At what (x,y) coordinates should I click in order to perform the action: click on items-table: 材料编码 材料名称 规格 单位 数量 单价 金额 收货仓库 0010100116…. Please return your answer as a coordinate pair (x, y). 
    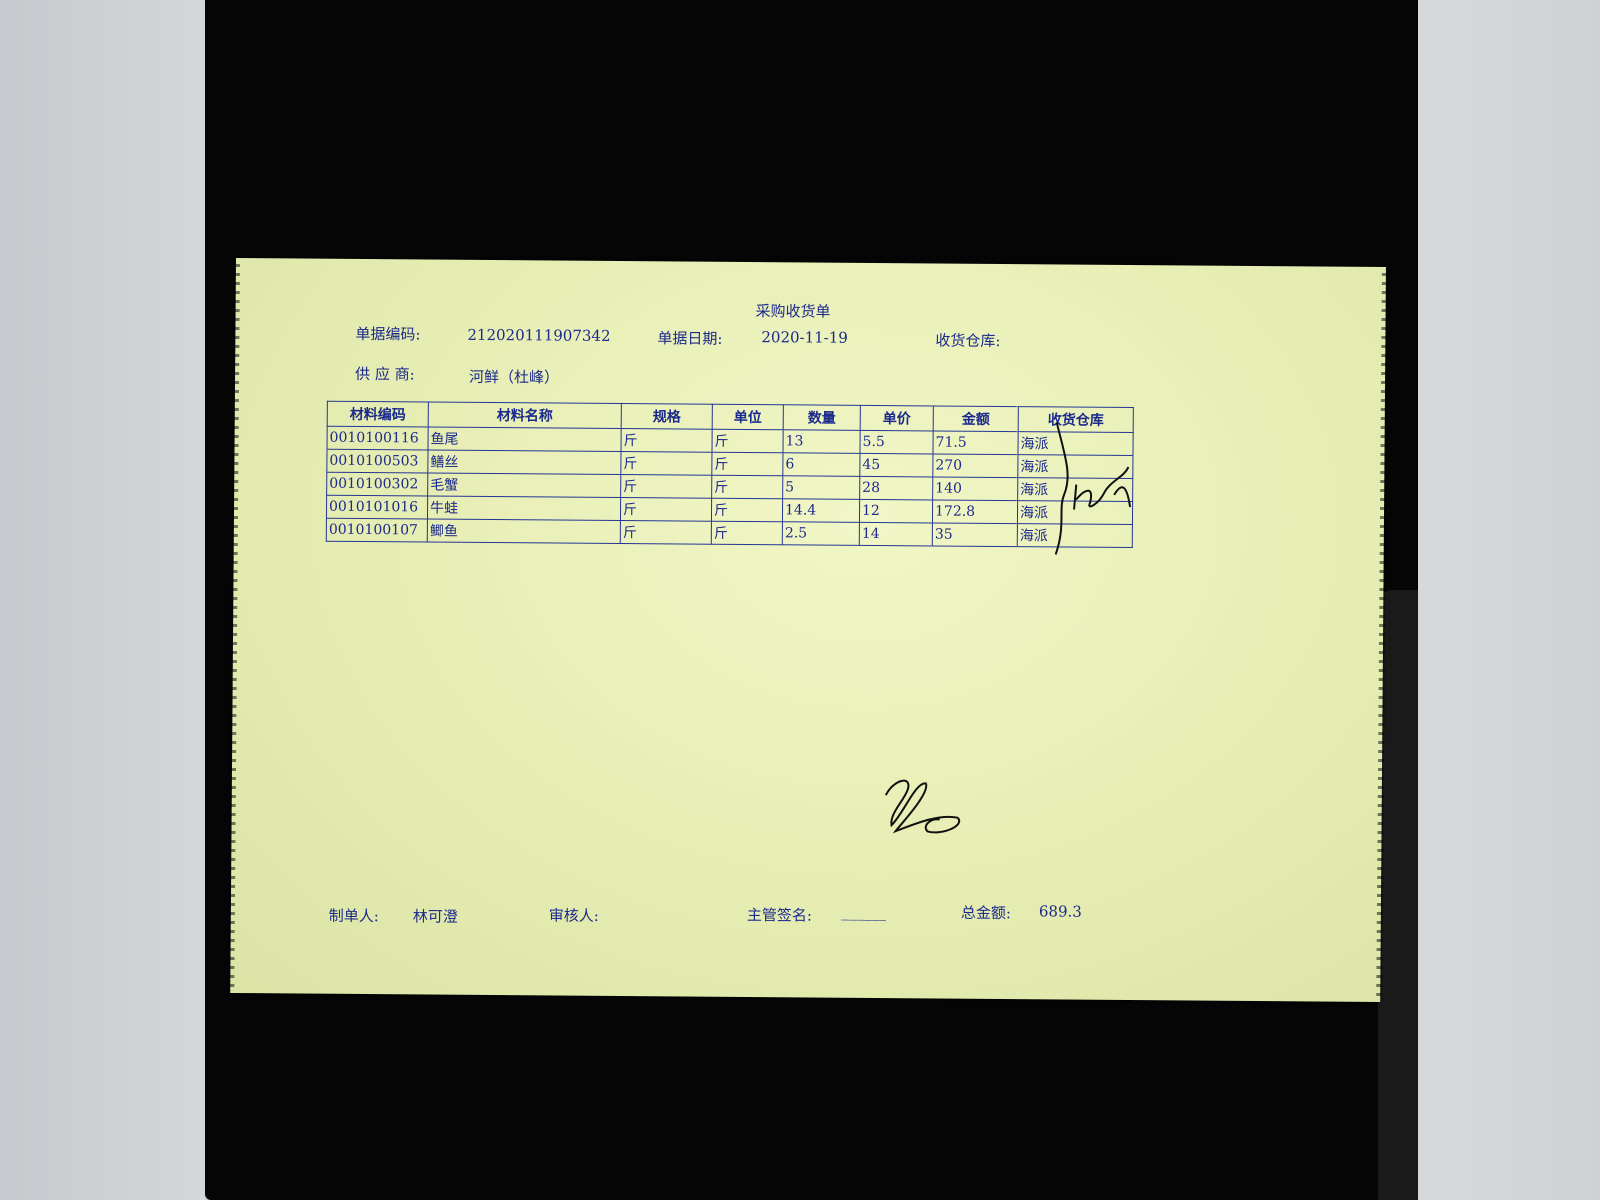
    Looking at the image, I should click on (730, 474).